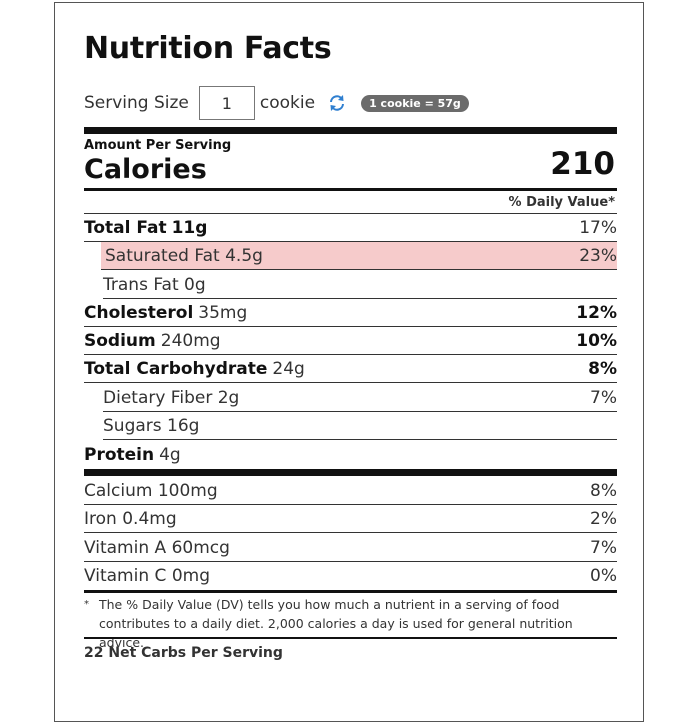 The height and width of the screenshot is (722, 700). What do you see at coordinates (350, 455) in the screenshot?
I see `nutrient-row-protein: Protein 4g` at bounding box center [350, 455].